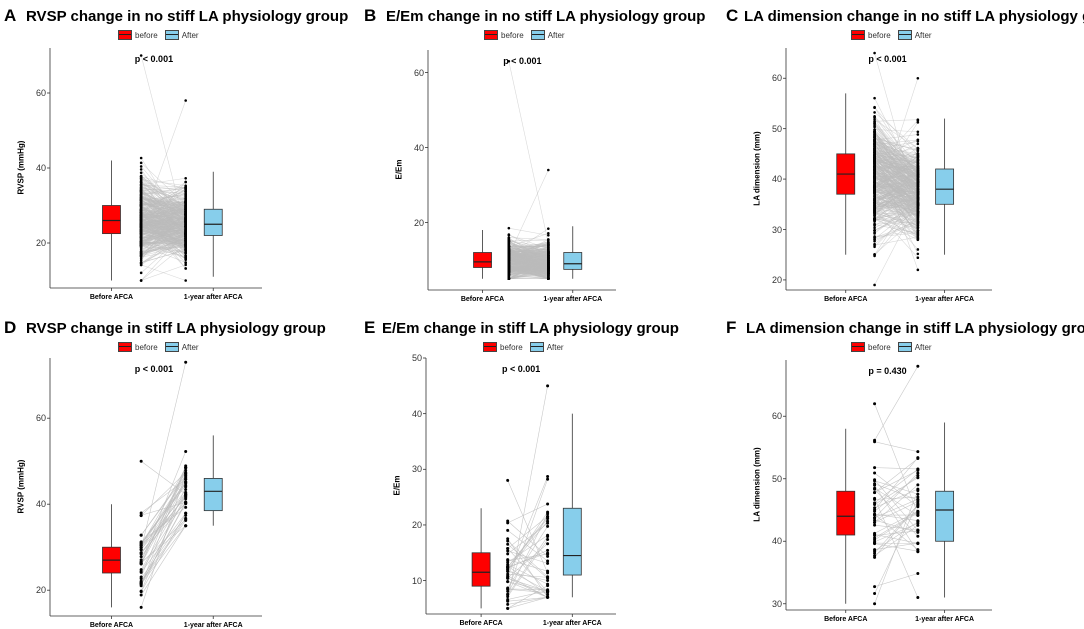 This screenshot has height=629, width=1084. I want to click on box-iqr, so click(483, 260).